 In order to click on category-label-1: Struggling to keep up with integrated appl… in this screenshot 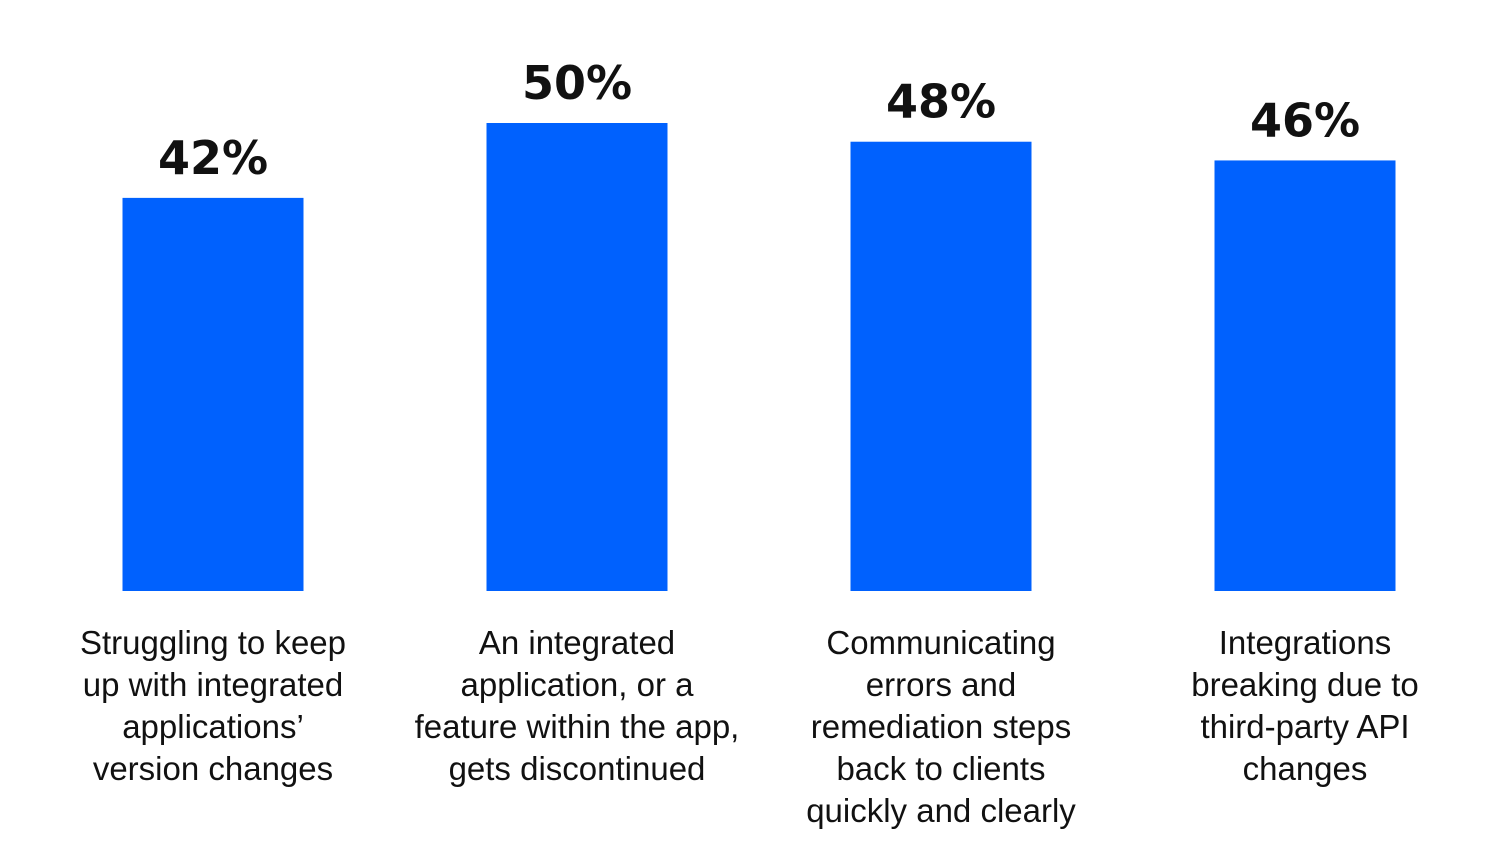, I will do `click(213, 705)`.